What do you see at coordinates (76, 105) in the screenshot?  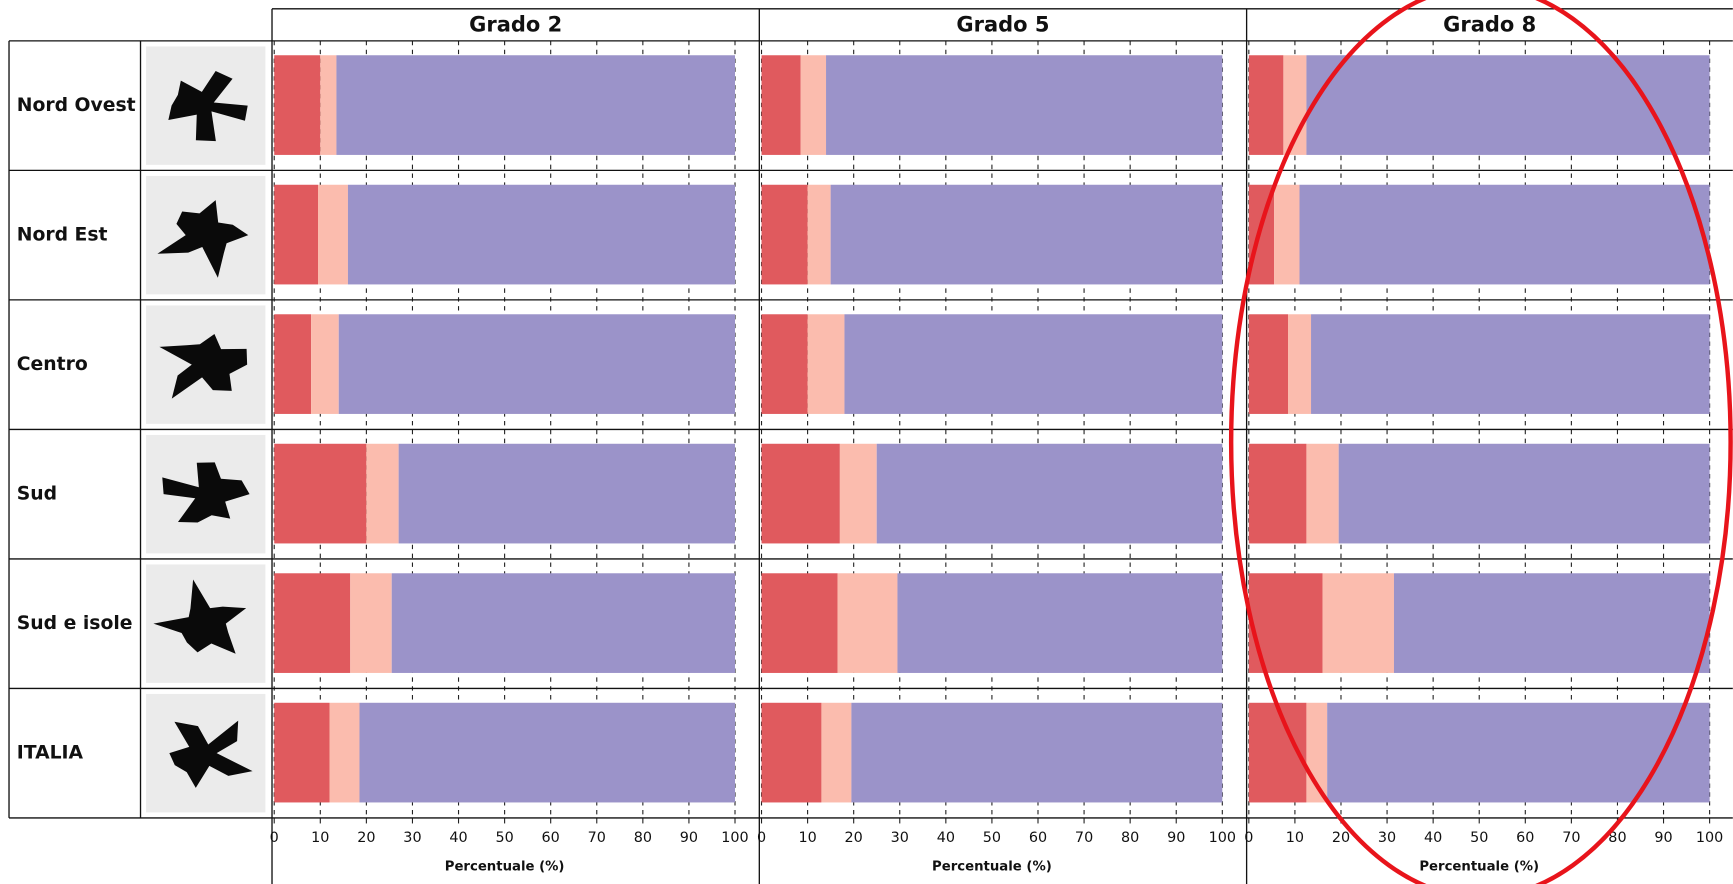 I see `row-label: Nord Ovest` at bounding box center [76, 105].